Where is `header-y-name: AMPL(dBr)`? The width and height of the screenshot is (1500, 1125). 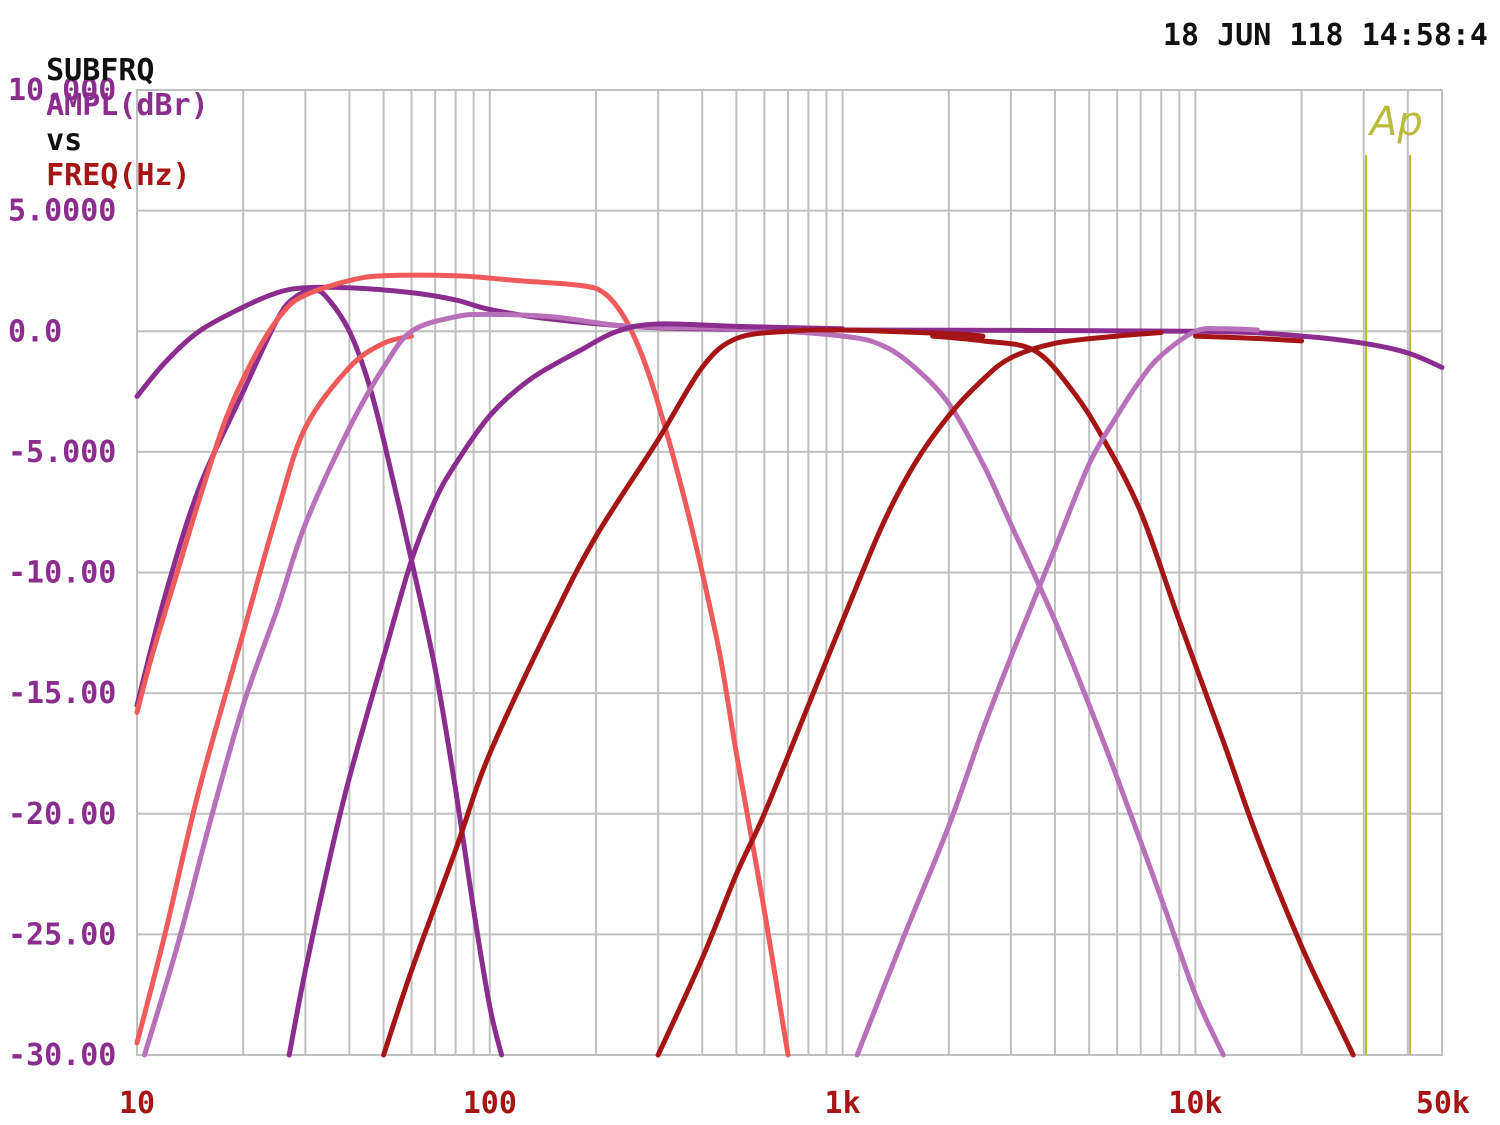
header-y-name: AMPL(dBr) is located at coordinates (127, 105).